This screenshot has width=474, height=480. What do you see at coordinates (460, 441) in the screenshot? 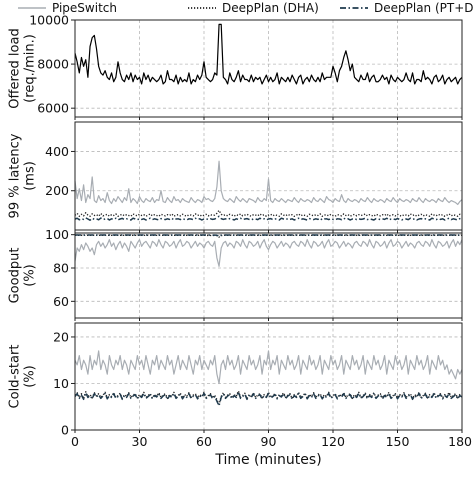
I see `x-tick-label: 180` at bounding box center [460, 441].